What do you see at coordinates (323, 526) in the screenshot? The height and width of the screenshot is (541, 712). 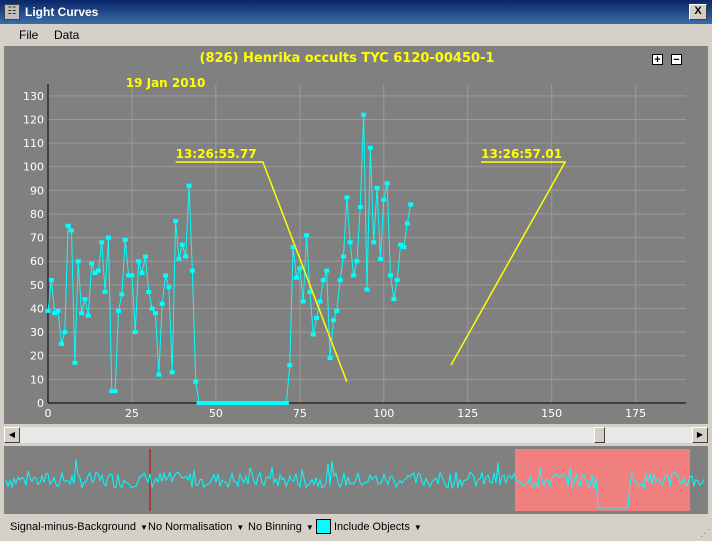 I see `objects-color-swatch` at bounding box center [323, 526].